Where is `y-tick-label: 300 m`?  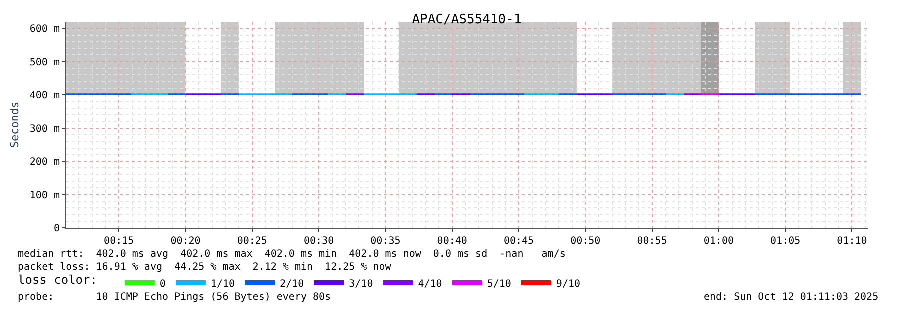 y-tick-label: 300 m is located at coordinates (45, 129).